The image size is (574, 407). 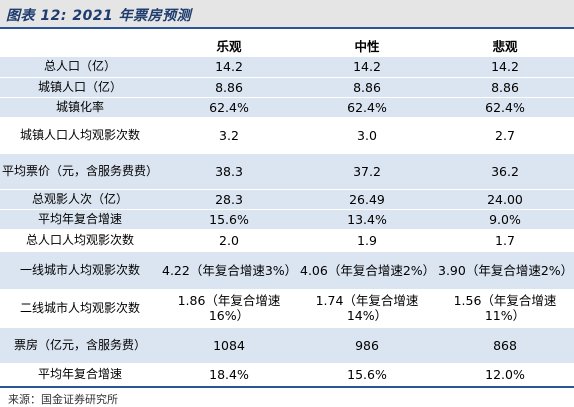 I want to click on table-row: 平均票价（元，含服务费费） 38.3 37.2 36.2, so click(x=287, y=171).